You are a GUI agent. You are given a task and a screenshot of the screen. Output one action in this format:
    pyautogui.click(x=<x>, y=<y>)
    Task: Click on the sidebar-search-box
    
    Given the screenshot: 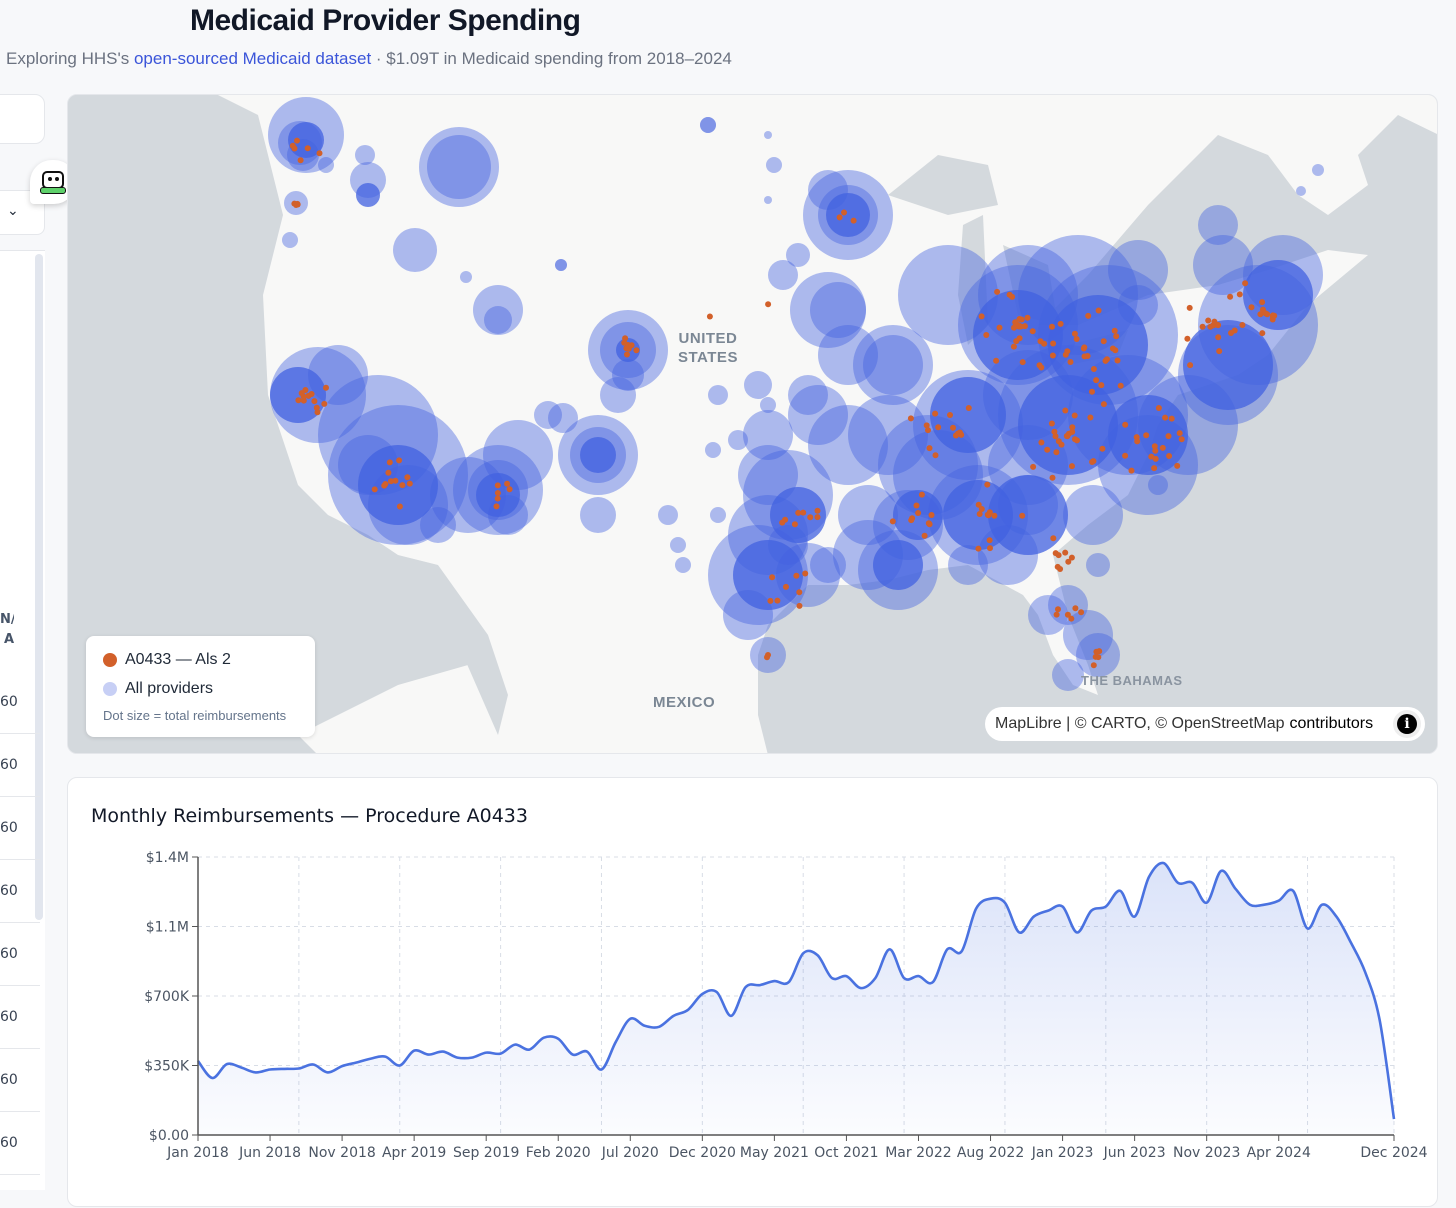 What is the action you would take?
    pyautogui.click(x=22, y=119)
    